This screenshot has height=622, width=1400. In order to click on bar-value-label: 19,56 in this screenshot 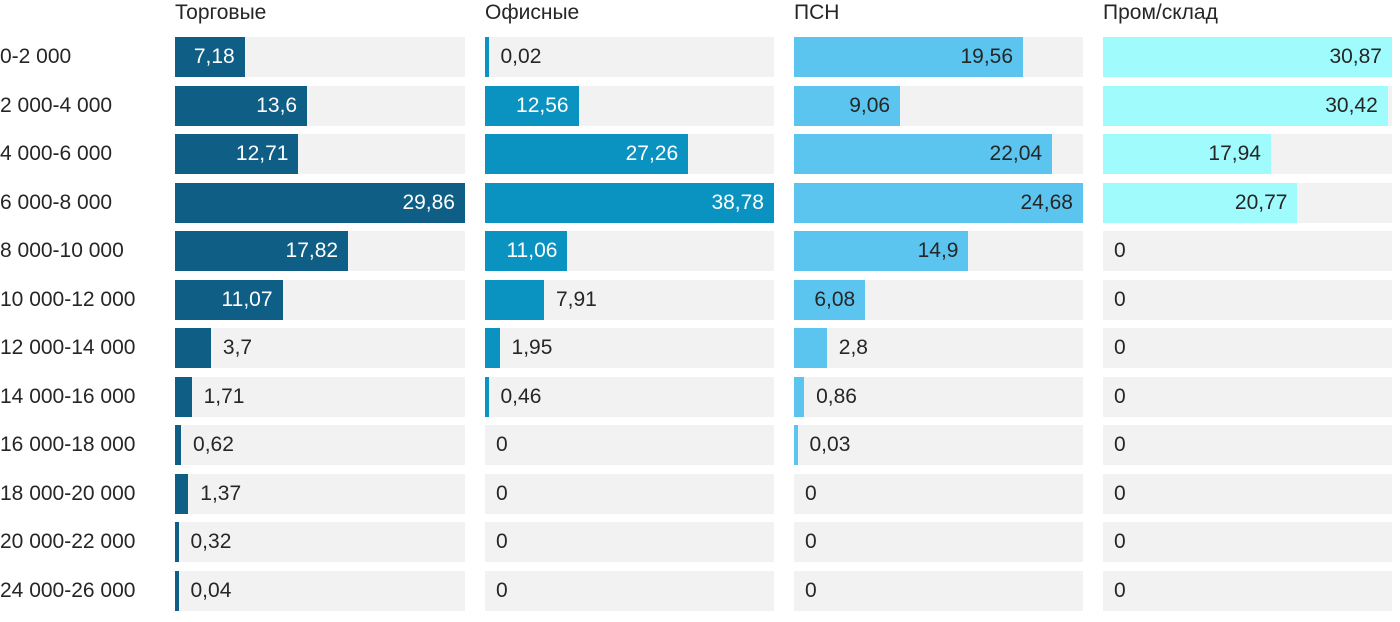, I will do `click(987, 56)`.